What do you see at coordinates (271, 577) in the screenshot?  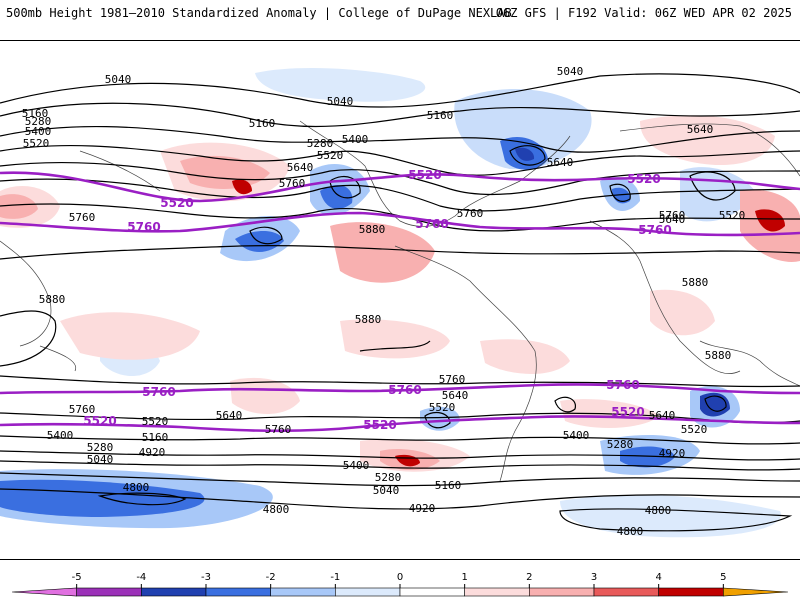 I see `colorbar-tick-label: -2` at bounding box center [271, 577].